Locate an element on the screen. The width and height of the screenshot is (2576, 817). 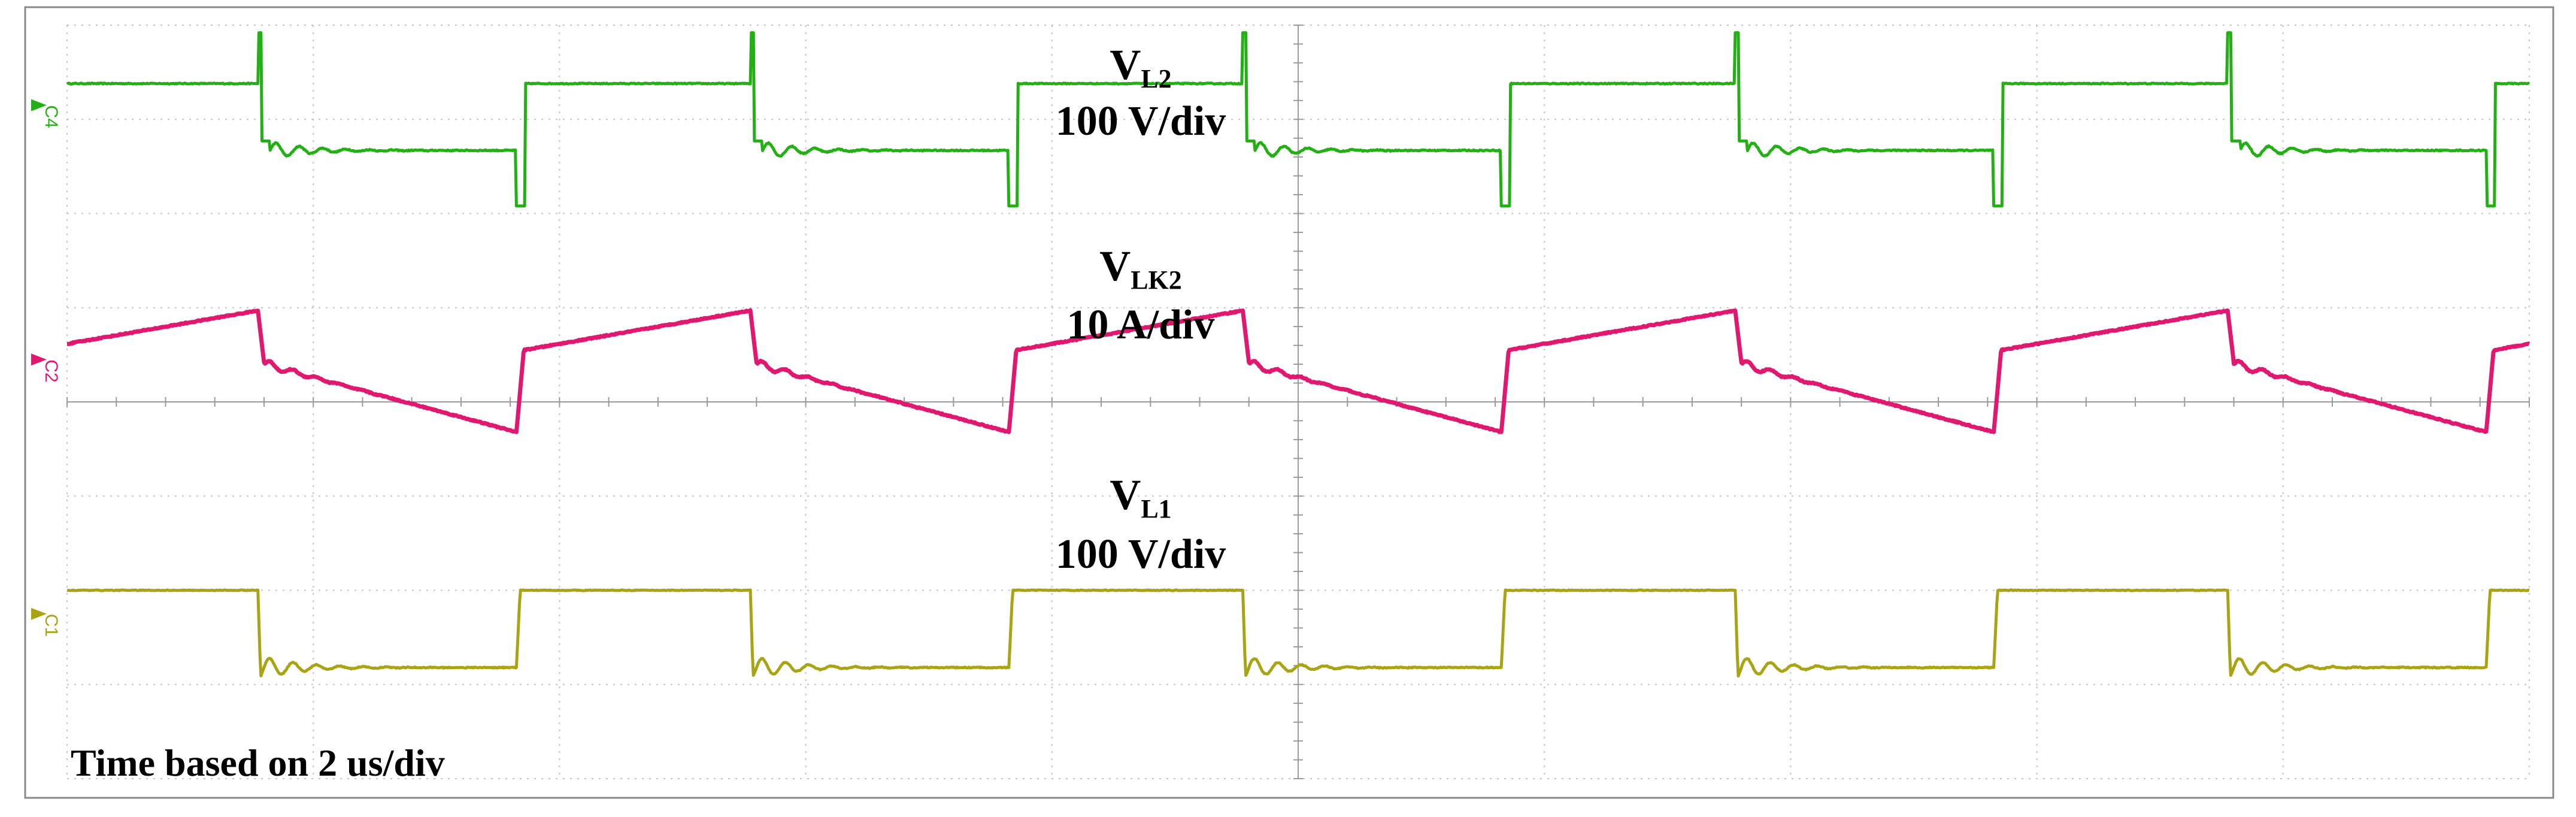
trace-name-ilk2: VLK2 is located at coordinates (1140, 268).